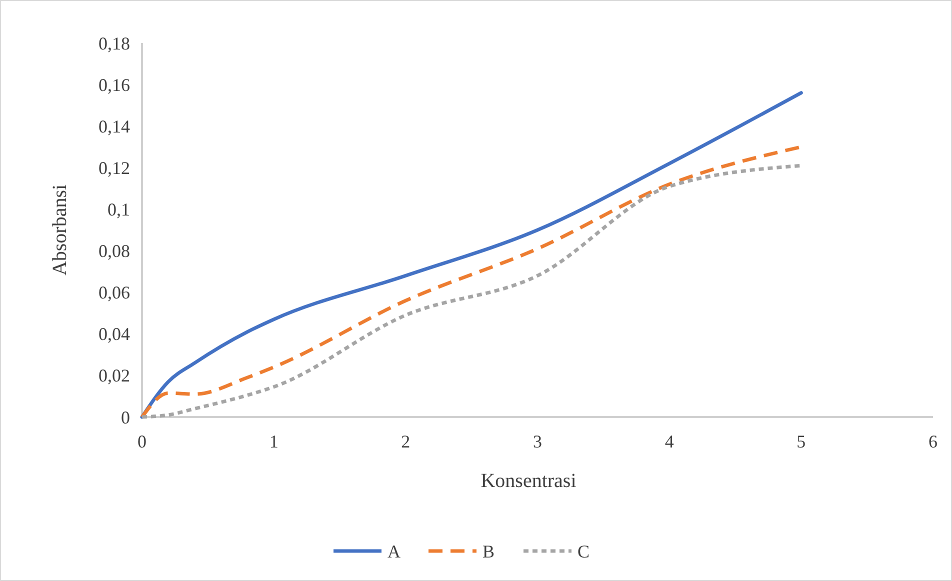 Image resolution: width=952 pixels, height=581 pixels. Describe the element at coordinates (528, 481) in the screenshot. I see `x-axis-title: Konsentrasi` at that location.